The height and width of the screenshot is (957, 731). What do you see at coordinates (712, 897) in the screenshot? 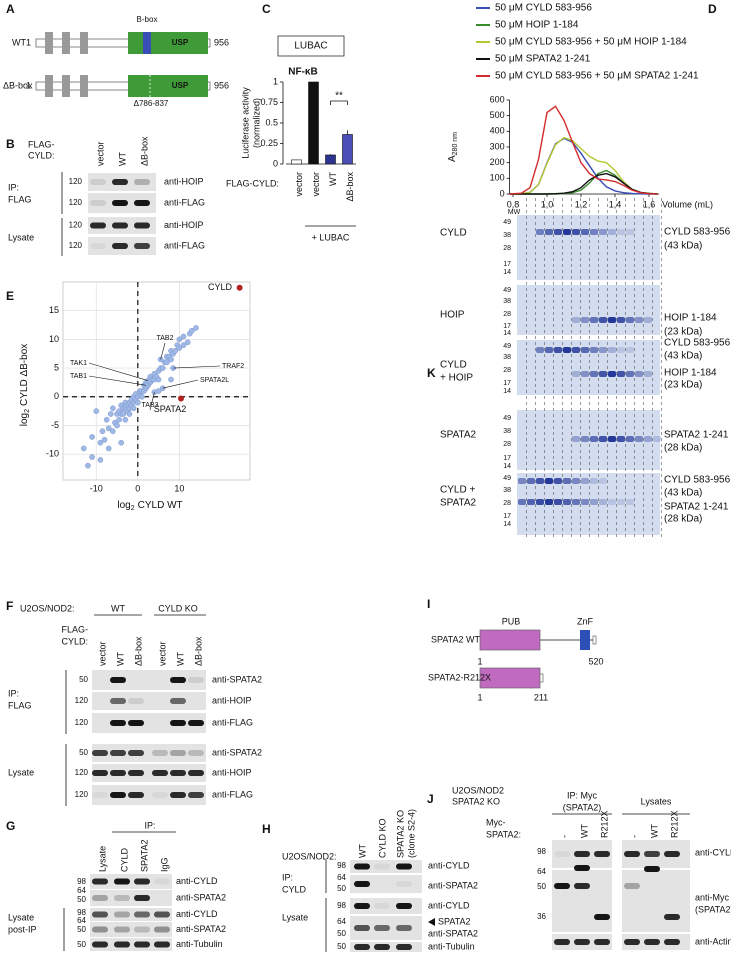
I see `label: anti-Myc` at bounding box center [712, 897].